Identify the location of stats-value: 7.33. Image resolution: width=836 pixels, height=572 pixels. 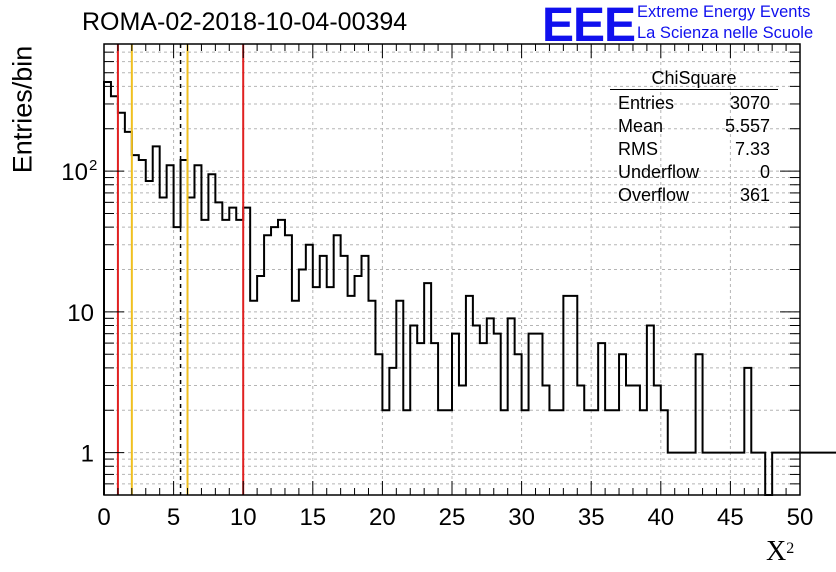
(752, 149).